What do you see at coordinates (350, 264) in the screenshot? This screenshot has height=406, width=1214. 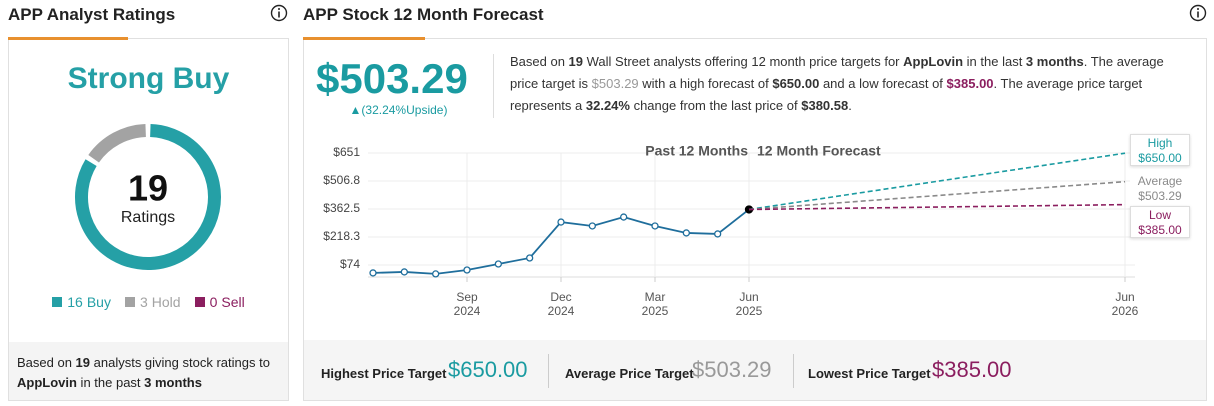 I see `y-tick-label: $74` at bounding box center [350, 264].